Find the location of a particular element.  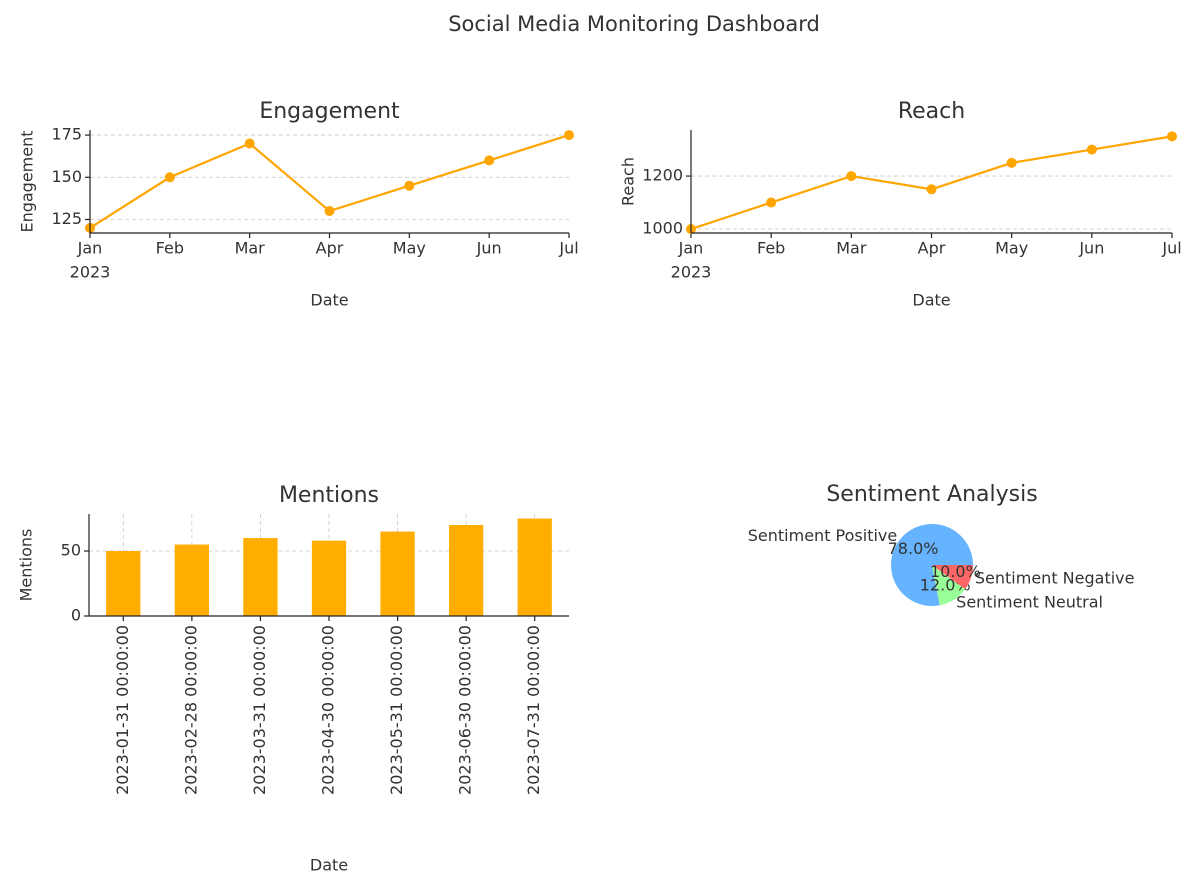

x-tick-label: 2023-05-31 00:00:00 is located at coordinates (396, 710).